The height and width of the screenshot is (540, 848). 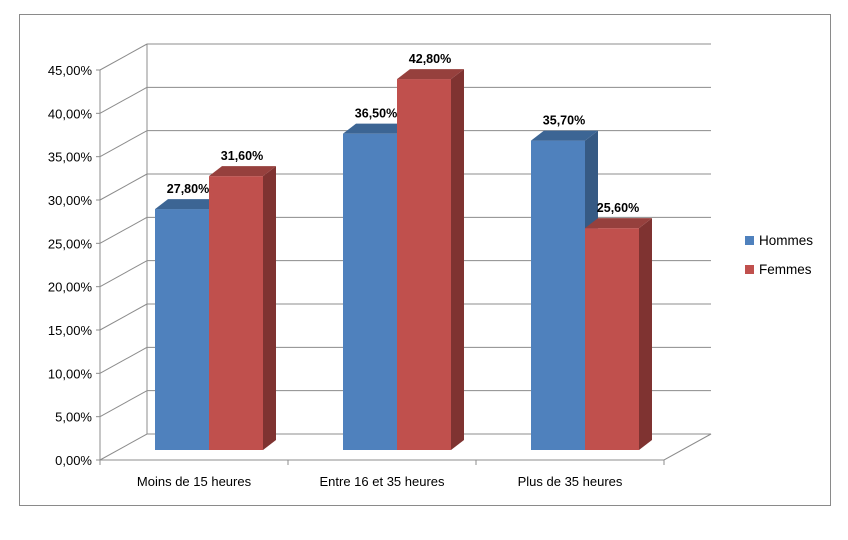 I want to click on y-tick-label: 40,00%, so click(x=70, y=113).